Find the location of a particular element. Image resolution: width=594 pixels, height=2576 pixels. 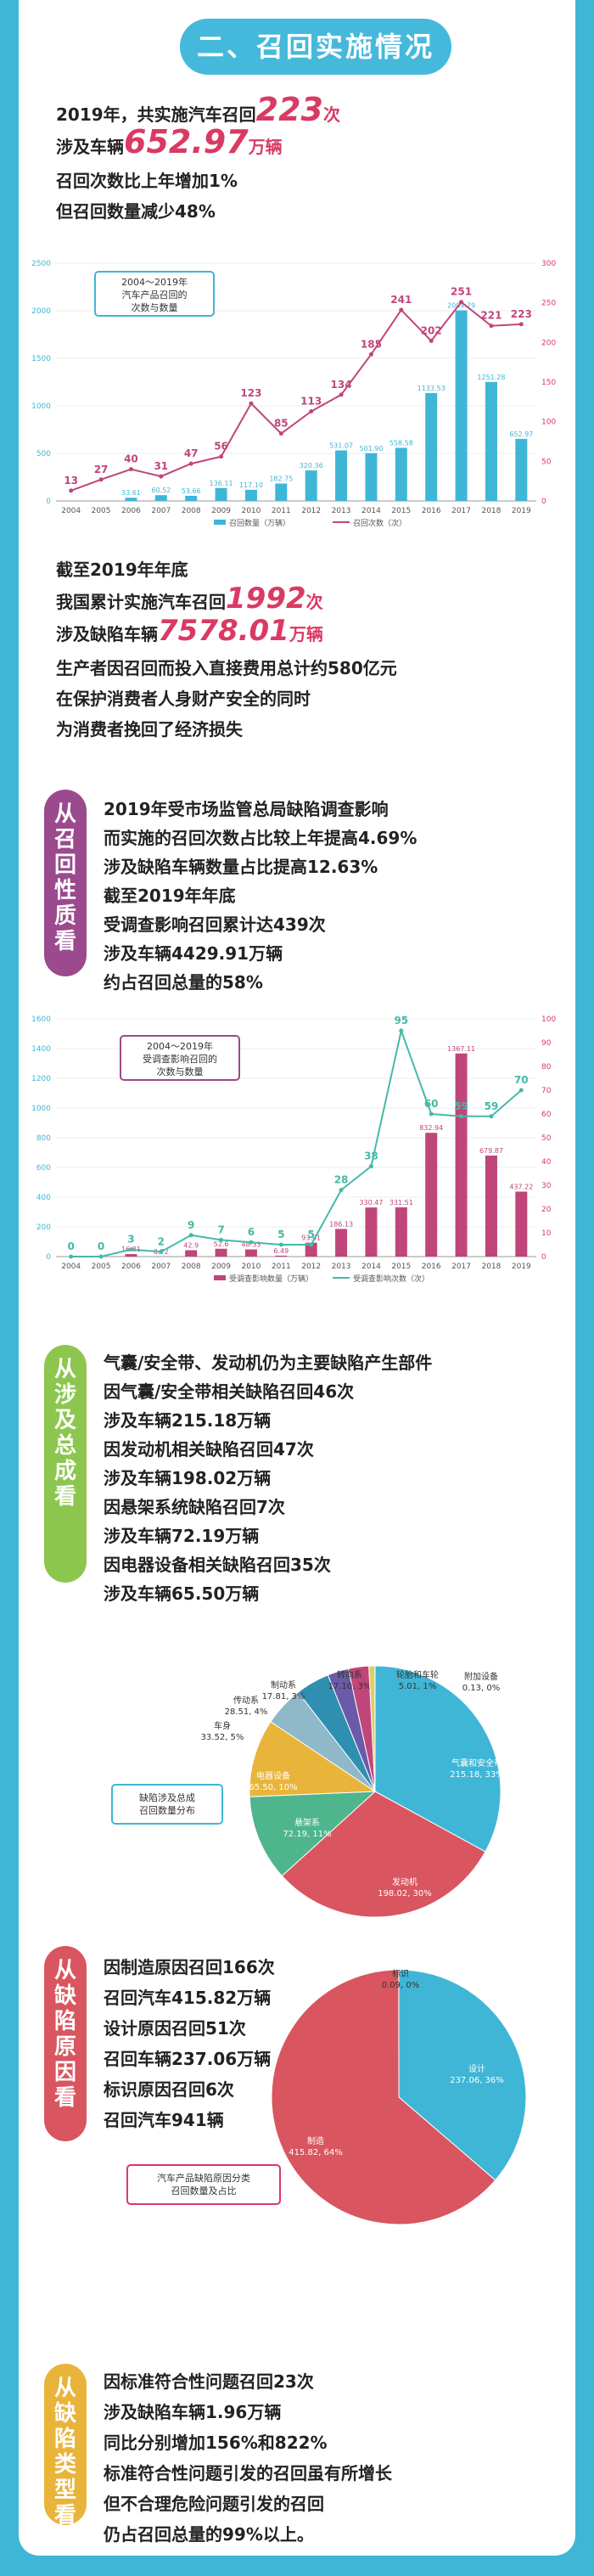

y-left-tick: 500 is located at coordinates (43, 454).